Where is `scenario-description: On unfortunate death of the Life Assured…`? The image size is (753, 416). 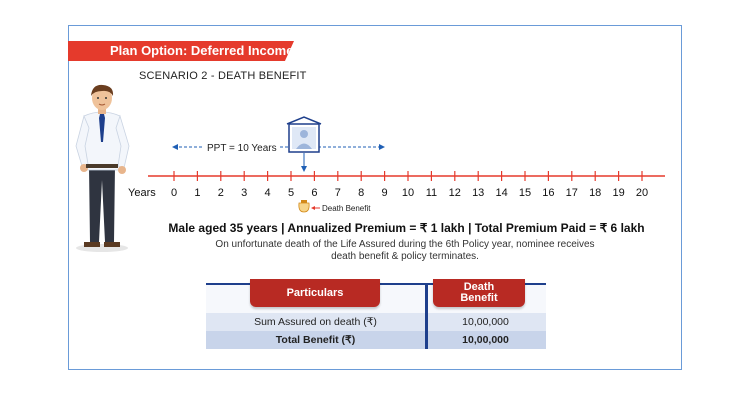
scenario-description: On unfortunate death of the Life Assured… is located at coordinates (405, 251).